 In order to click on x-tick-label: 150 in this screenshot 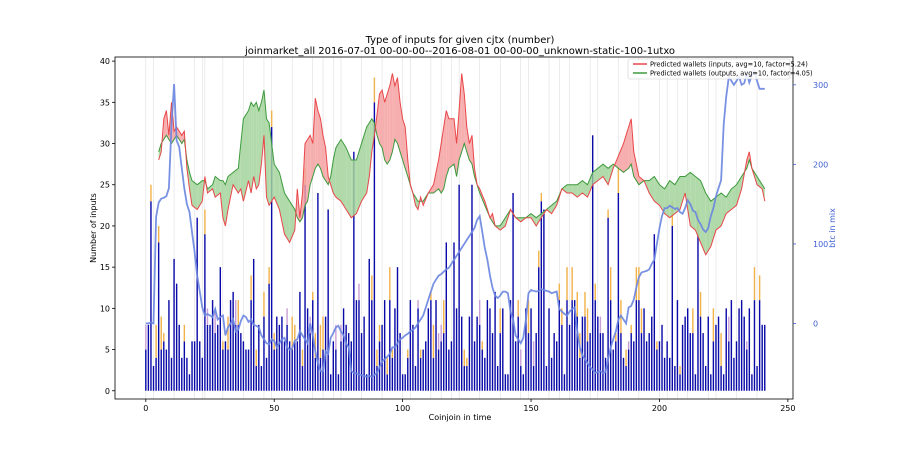, I will do `click(530, 408)`.